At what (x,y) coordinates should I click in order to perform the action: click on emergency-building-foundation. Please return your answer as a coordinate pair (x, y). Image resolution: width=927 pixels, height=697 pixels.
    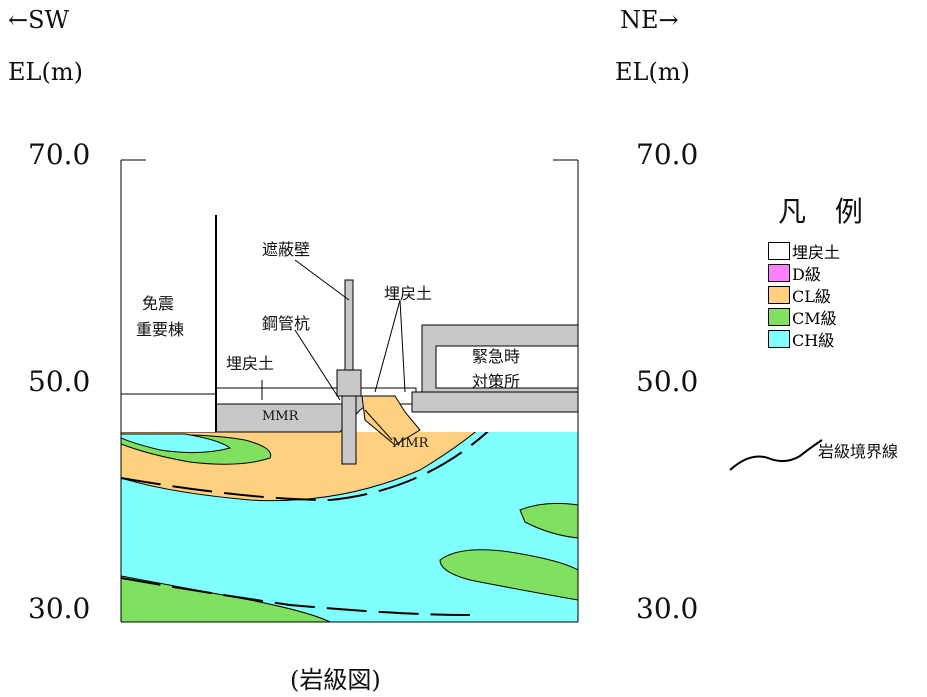
    Looking at the image, I should click on (494, 402).